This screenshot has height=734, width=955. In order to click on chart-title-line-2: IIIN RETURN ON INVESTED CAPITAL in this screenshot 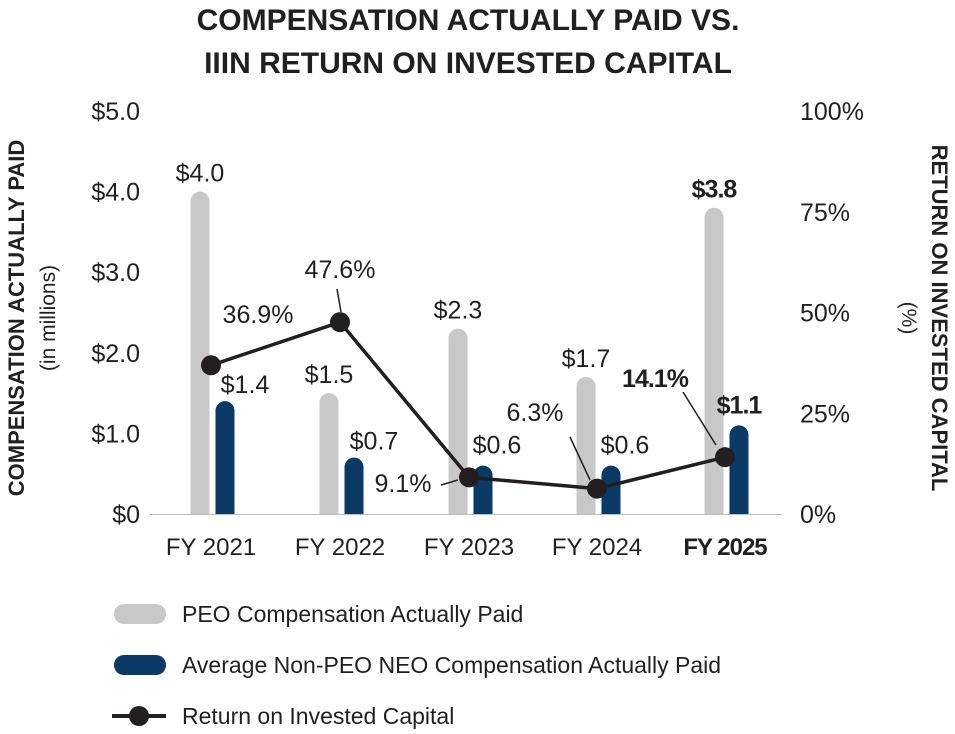, I will do `click(468, 63)`.